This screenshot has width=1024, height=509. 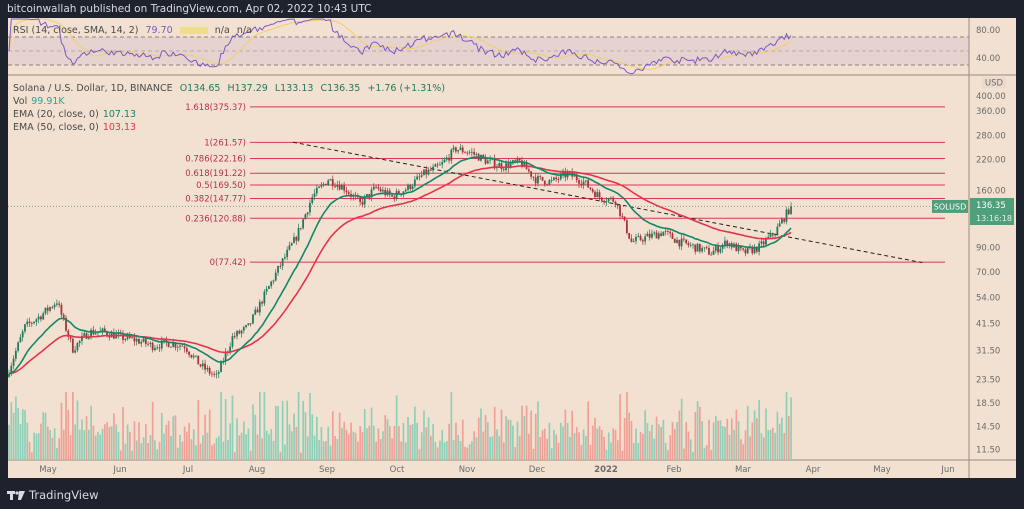 What do you see at coordinates (193, 30) in the screenshot?
I see `rsi-sma-value` at bounding box center [193, 30].